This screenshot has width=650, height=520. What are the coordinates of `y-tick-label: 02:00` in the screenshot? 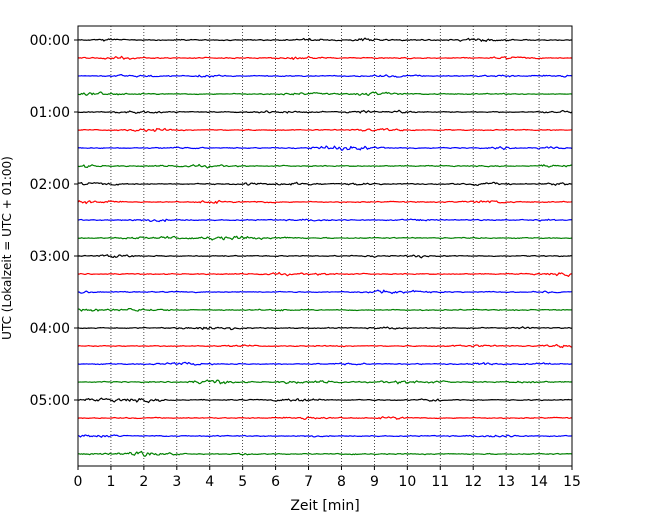 It's located at (50, 185).